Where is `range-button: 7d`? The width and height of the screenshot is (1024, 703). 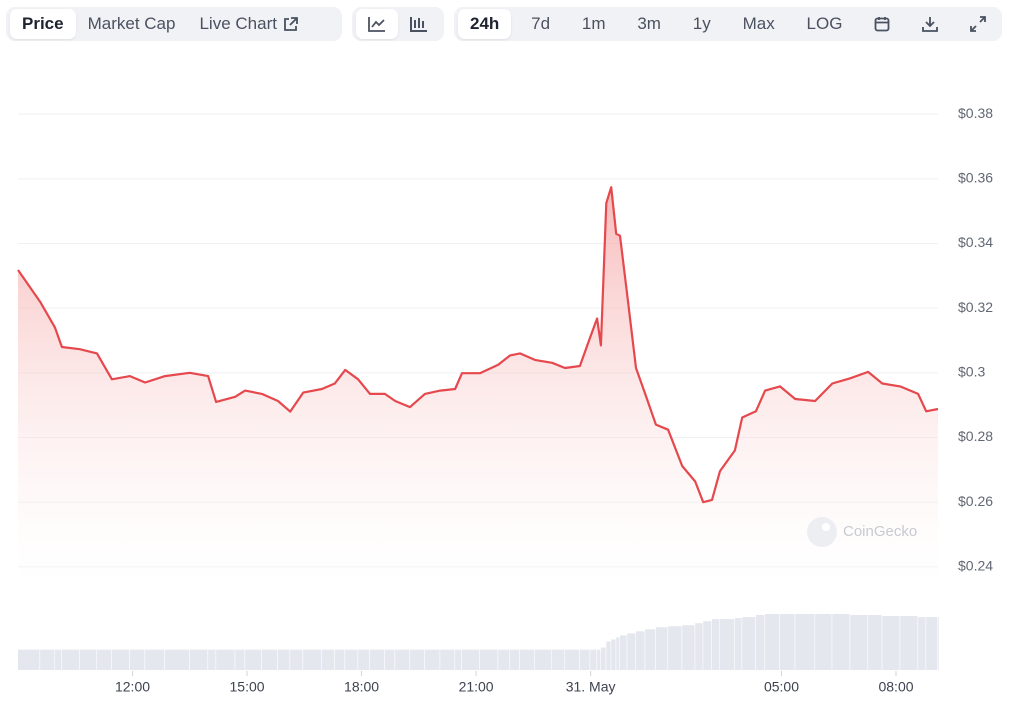
range-button: 7d is located at coordinates (541, 23).